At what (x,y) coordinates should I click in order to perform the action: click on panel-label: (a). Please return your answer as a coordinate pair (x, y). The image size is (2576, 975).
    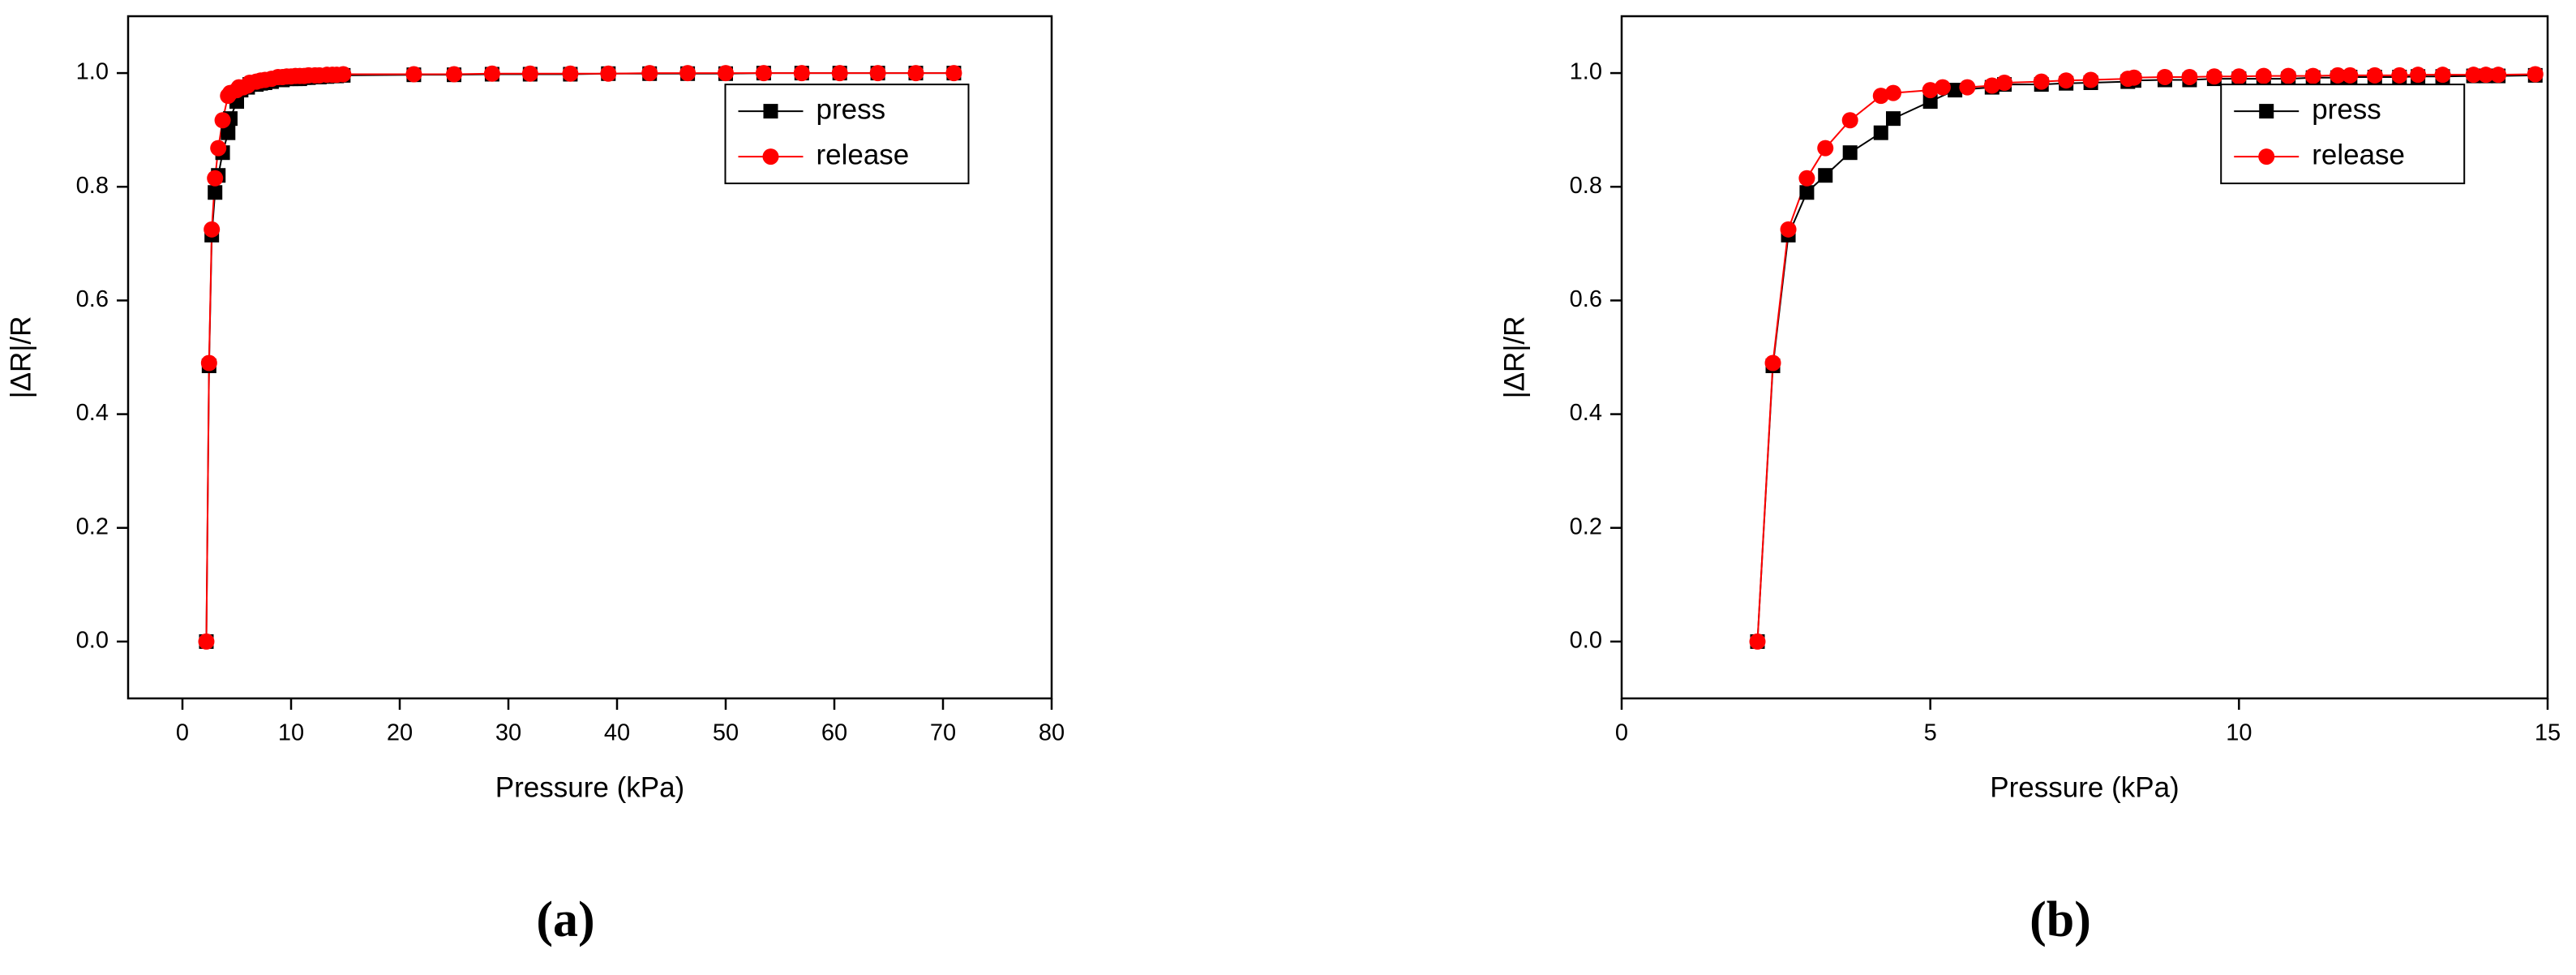
    Looking at the image, I should click on (565, 919).